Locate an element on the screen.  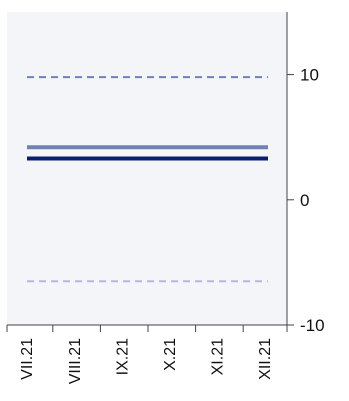
x-tick-label: XI.21 is located at coordinates (218, 356).